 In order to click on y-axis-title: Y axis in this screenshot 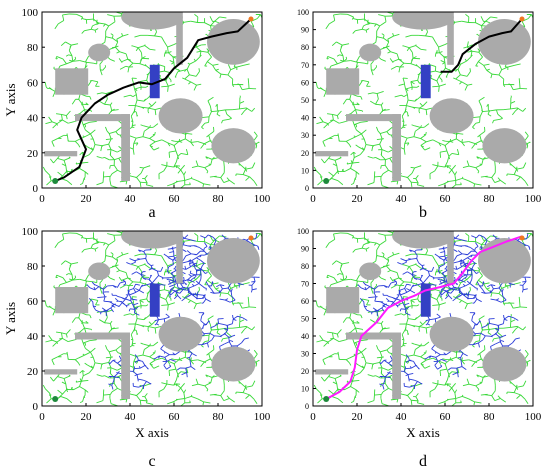, I will do `click(10, 318)`.